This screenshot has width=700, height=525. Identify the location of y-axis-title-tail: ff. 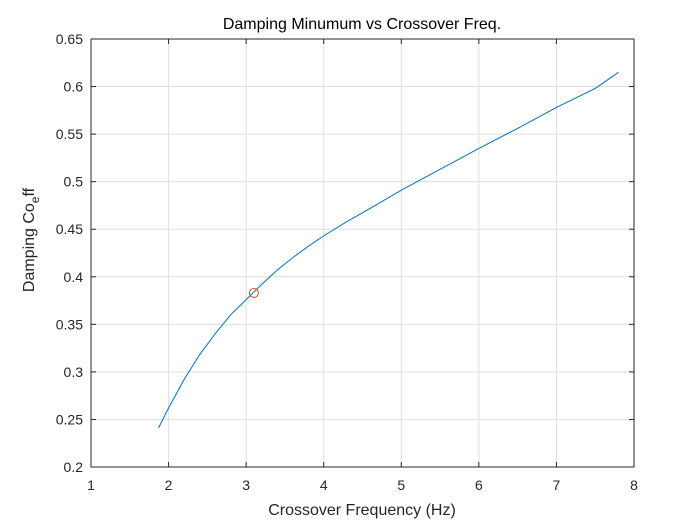
(29, 191).